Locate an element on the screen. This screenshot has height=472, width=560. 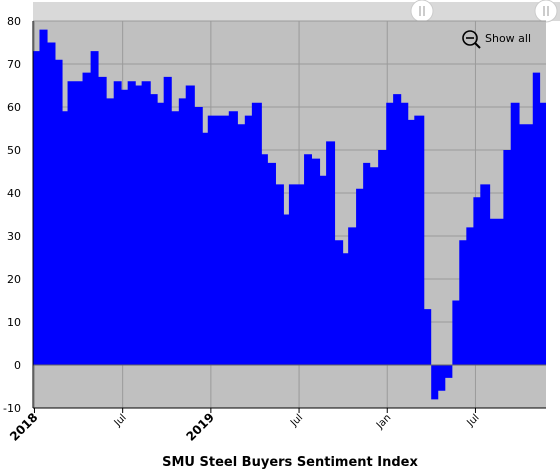
navigator is located at coordinates (296, 11).